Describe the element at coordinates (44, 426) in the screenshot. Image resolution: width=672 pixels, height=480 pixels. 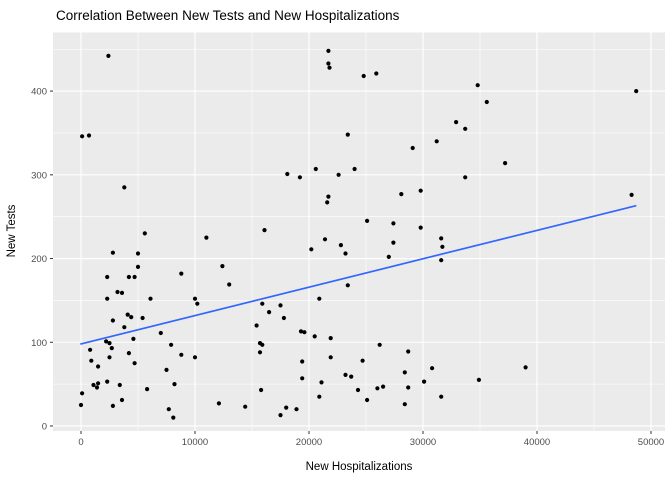
I see `y-tick-label: 0` at that location.